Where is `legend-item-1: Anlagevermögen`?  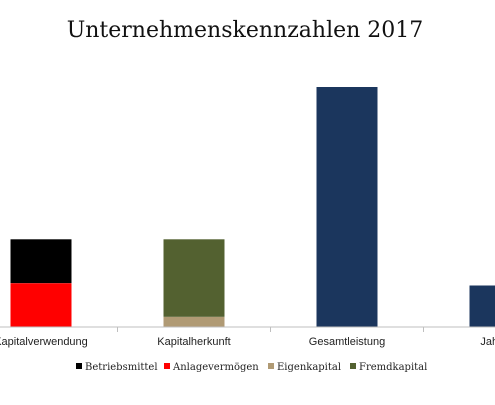
legend-item-1: Anlagevermögen is located at coordinates (211, 367).